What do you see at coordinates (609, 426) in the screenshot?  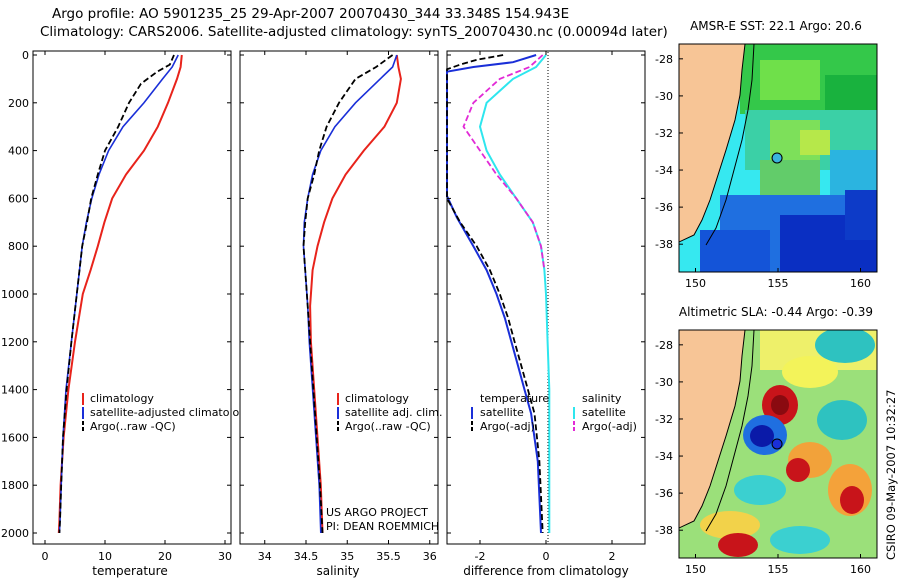 I see `legend-label-sal-argo: Argo(-adj)` at bounding box center [609, 426].